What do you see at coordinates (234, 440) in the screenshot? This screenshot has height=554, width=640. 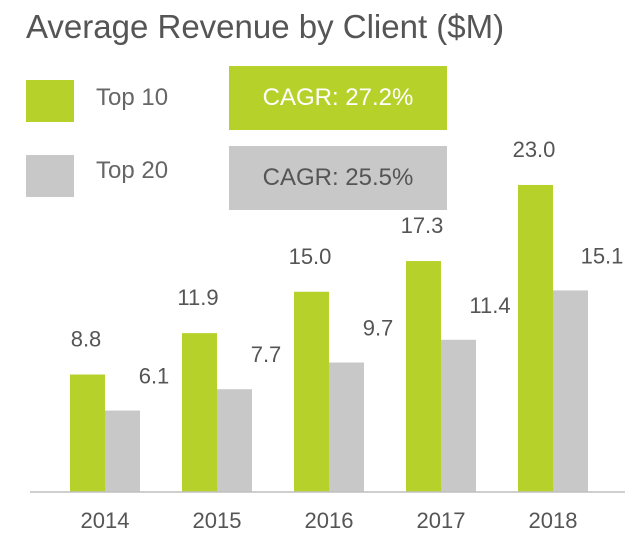 I see `bar-top20-2015` at bounding box center [234, 440].